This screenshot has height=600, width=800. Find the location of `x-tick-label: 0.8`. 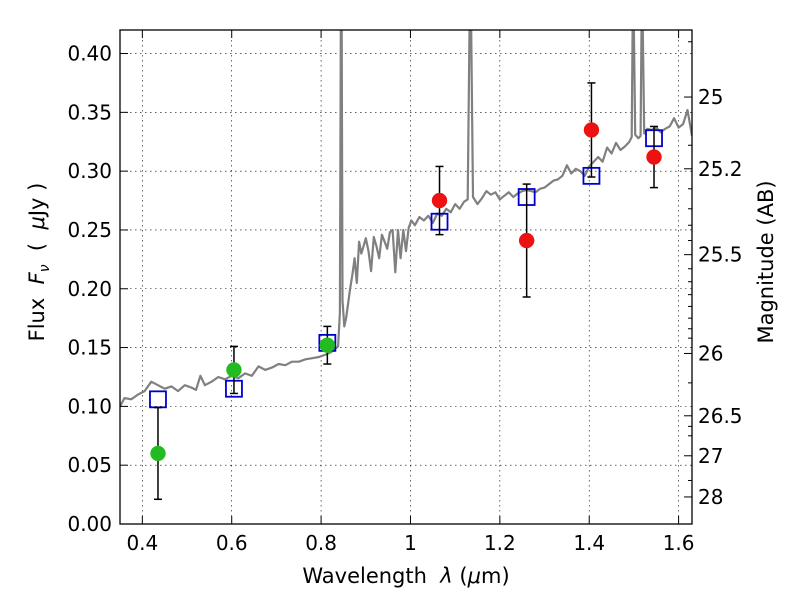

x-tick-label: 0.8 is located at coordinates (321, 543).